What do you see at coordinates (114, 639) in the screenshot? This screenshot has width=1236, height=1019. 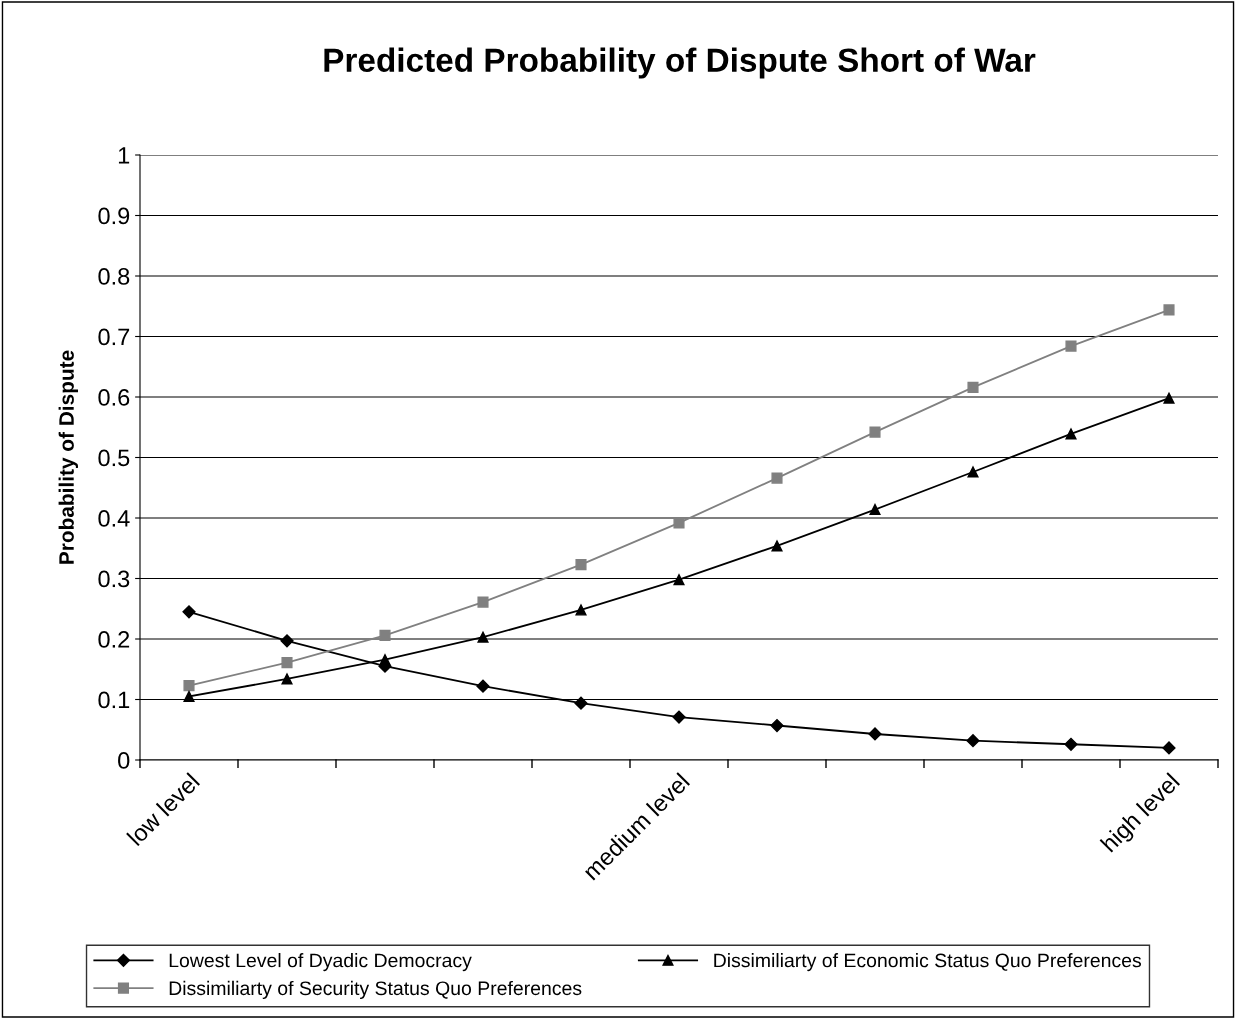 I see `y-tick-label: 0.2` at bounding box center [114, 639].